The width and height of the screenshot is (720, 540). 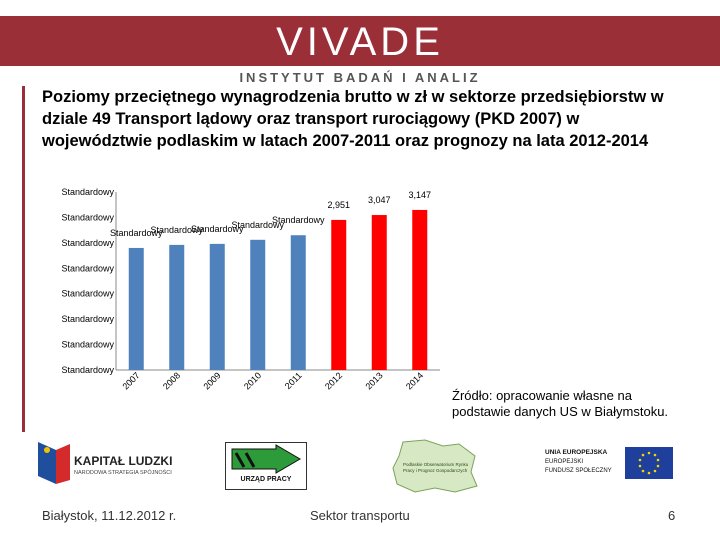 What do you see at coordinates (217, 306) in the screenshot?
I see `bar-2009` at bounding box center [217, 306].